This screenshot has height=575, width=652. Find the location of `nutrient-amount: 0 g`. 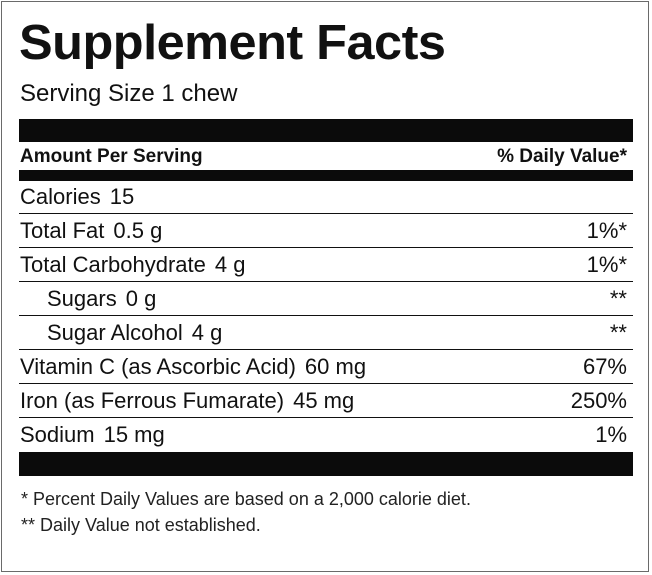

nutrient-amount: 0 g is located at coordinates (141, 298).